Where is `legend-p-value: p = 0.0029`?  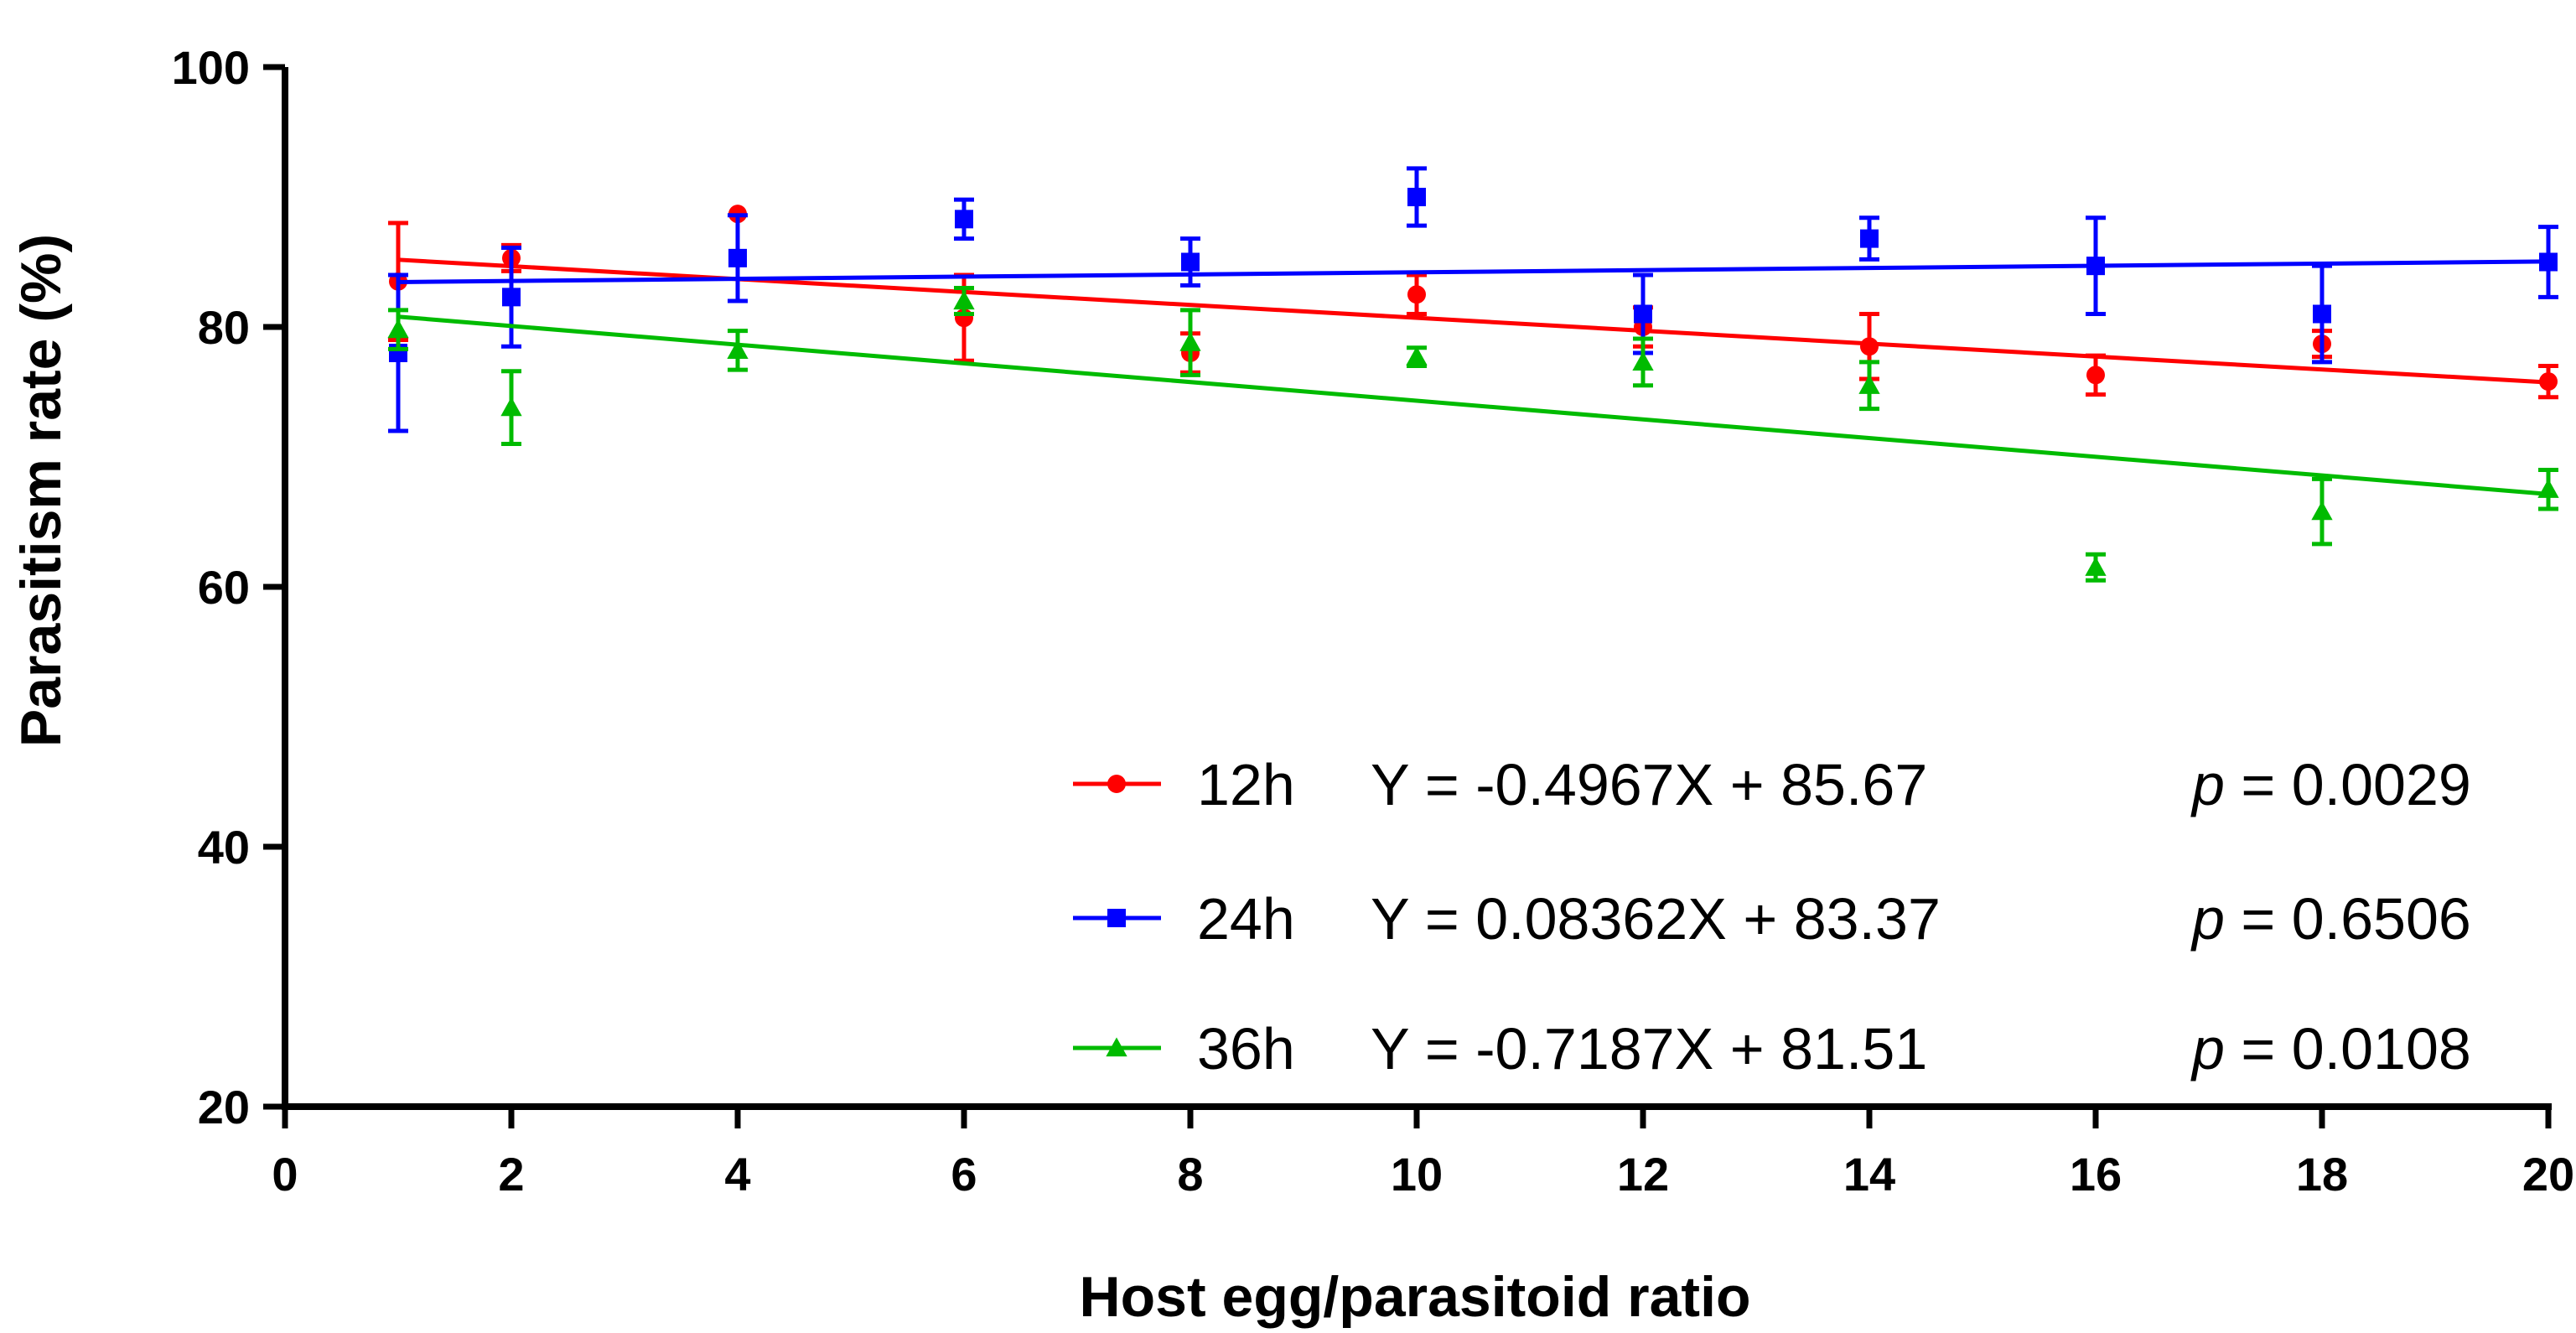
legend-p-value: p = 0.0029 is located at coordinates (2330, 785).